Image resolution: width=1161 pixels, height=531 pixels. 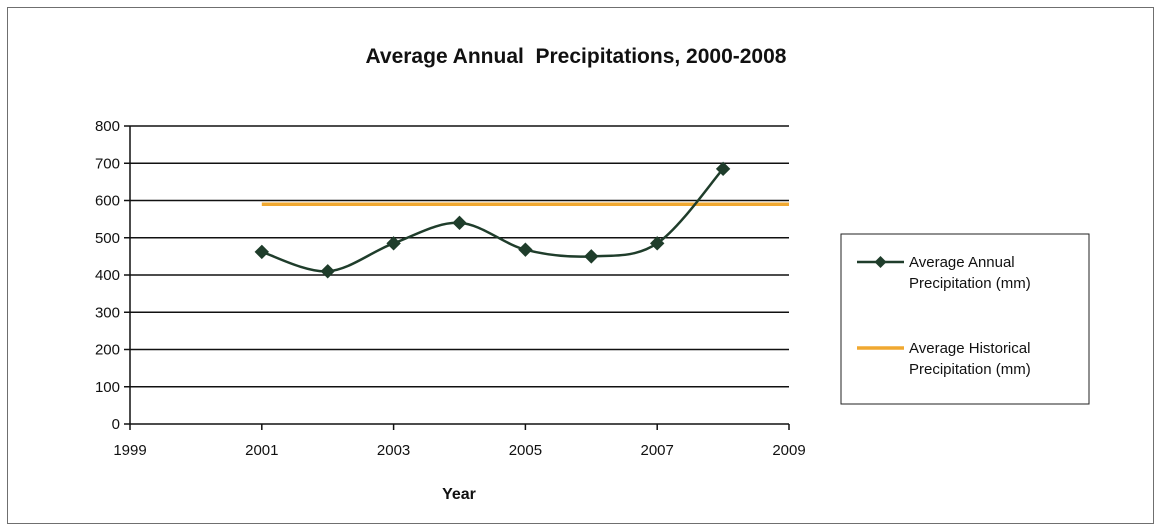 I want to click on y-tick-label: 800, so click(x=107, y=126).